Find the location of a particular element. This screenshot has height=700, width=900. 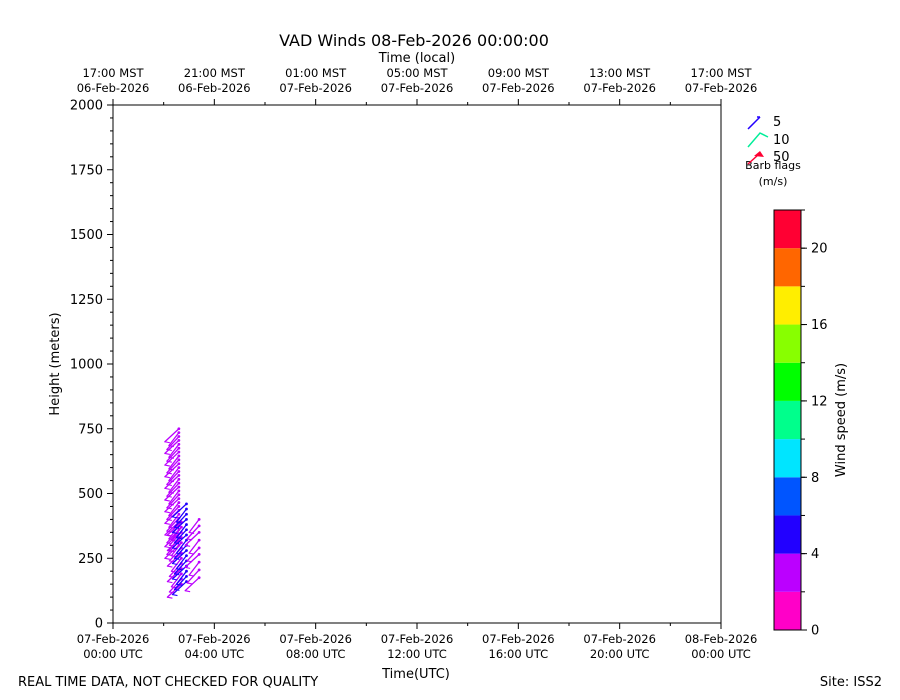

chart-title: VAD Winds 08-Feb-2026 00:00:00 is located at coordinates (414, 40).